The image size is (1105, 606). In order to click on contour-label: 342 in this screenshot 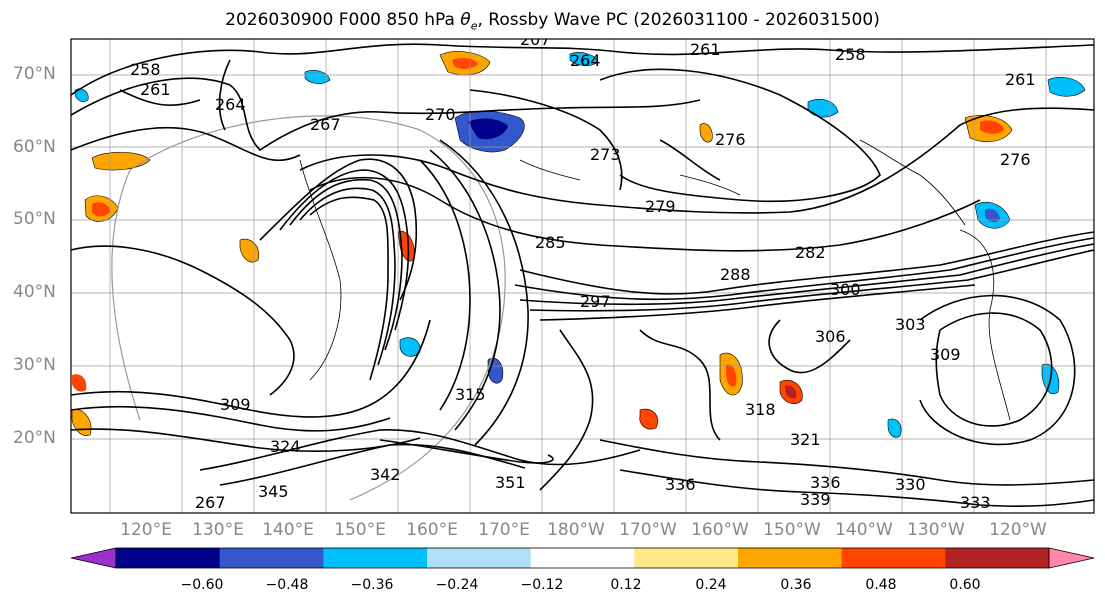, I will do `click(385, 474)`.